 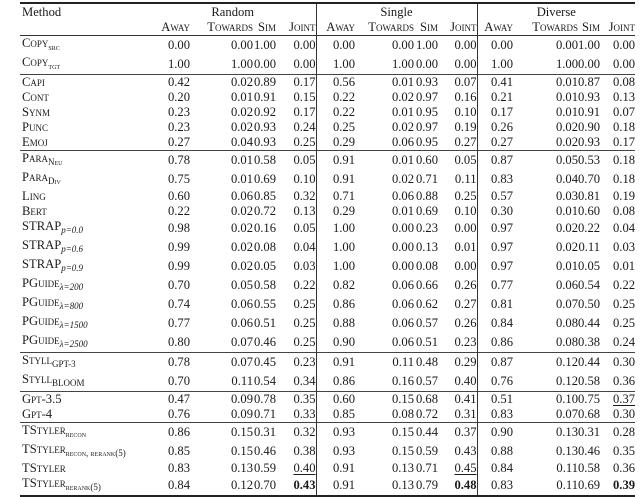 What do you see at coordinates (304, 399) in the screenshot?
I see `value-cell: 0.35` at bounding box center [304, 399].